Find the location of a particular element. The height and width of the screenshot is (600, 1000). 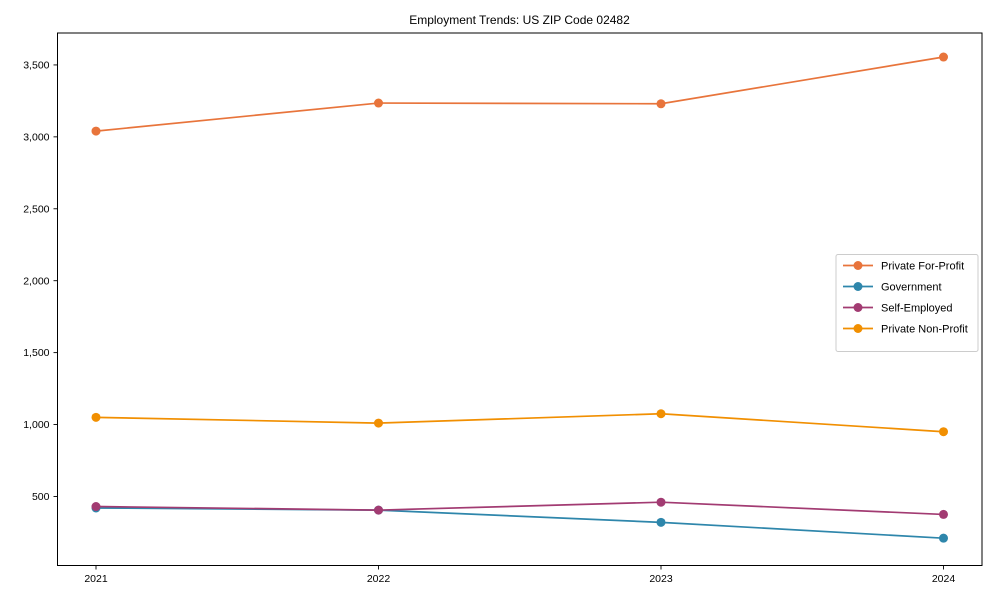

series-line-self-employed is located at coordinates (519, 508).